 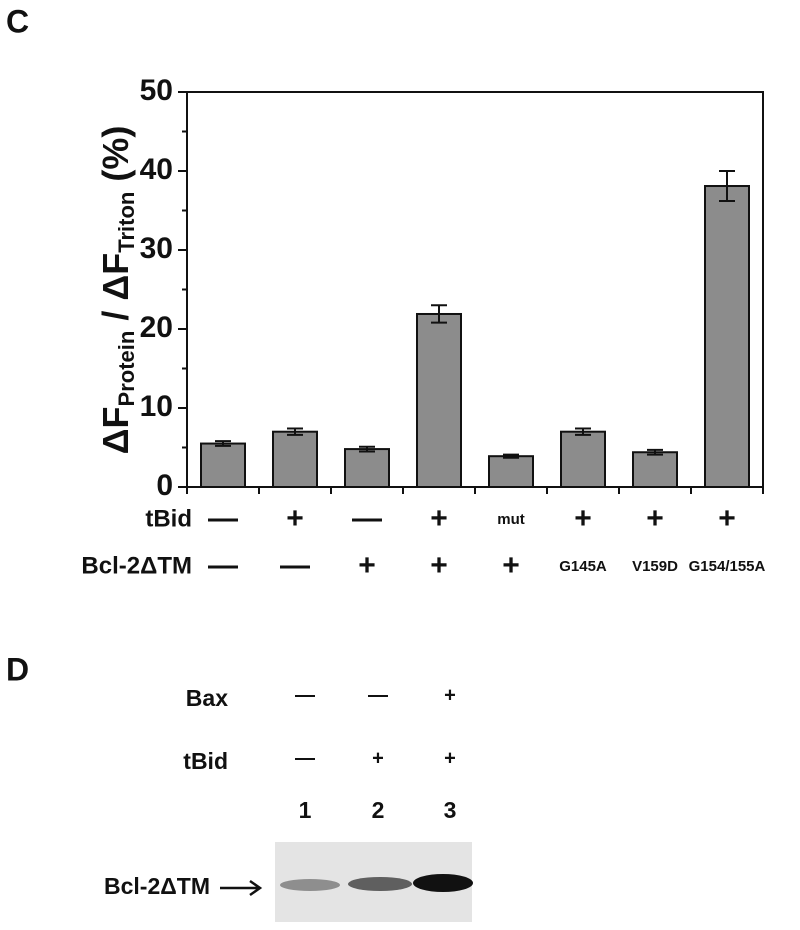 I want to click on lane-number: 3, so click(x=450, y=810).